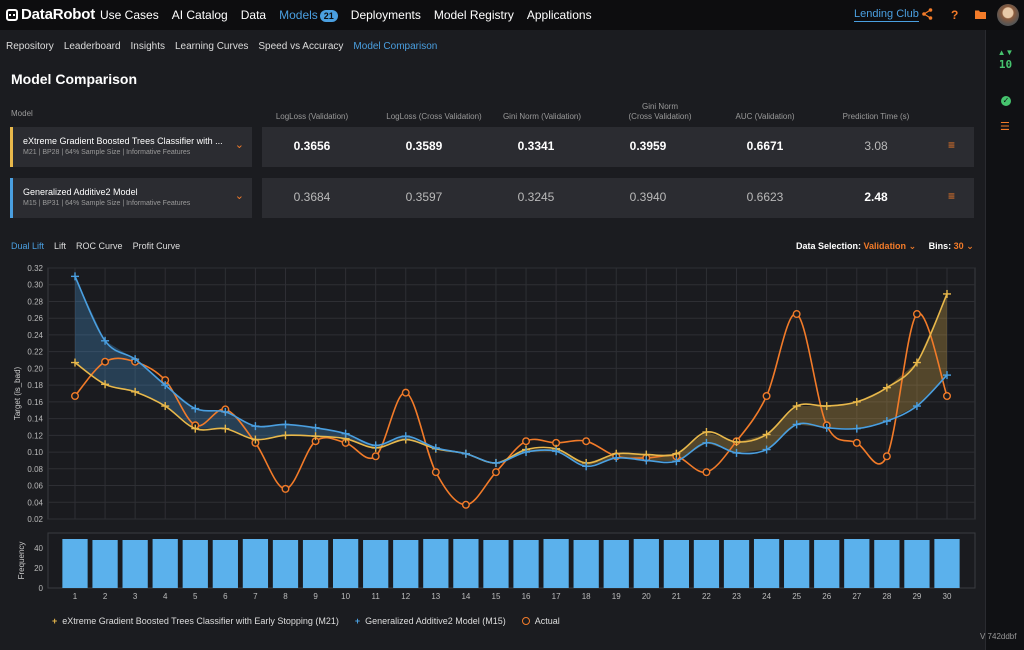  What do you see at coordinates (648, 197) in the screenshot?
I see `model-2-gini-cv: 0.3940` at bounding box center [648, 197].